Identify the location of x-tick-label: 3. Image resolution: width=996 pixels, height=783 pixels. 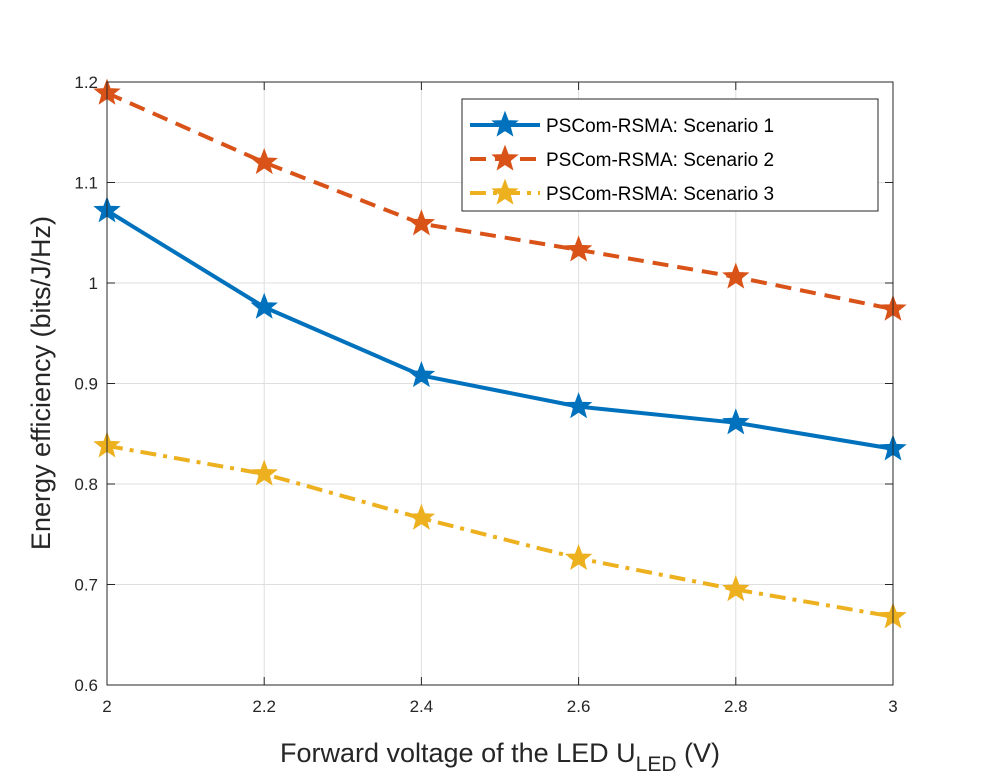
(892, 706).